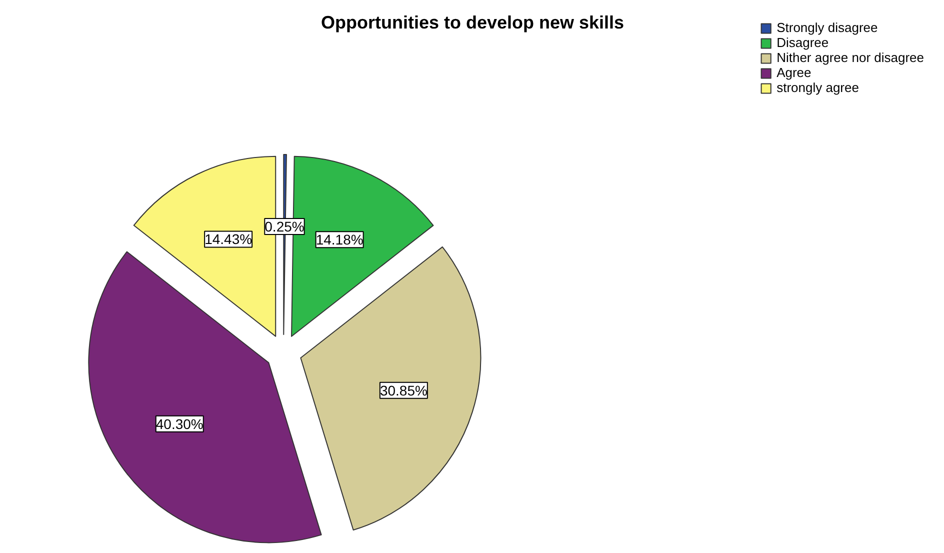  Describe the element at coordinates (802, 42) in the screenshot. I see `legend-label: Disagree` at that location.